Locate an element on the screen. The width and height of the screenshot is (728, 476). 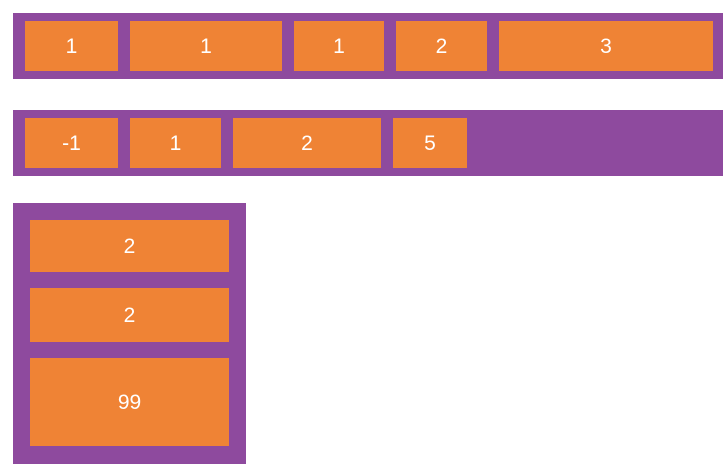
flex-item: 99 is located at coordinates (129, 402).